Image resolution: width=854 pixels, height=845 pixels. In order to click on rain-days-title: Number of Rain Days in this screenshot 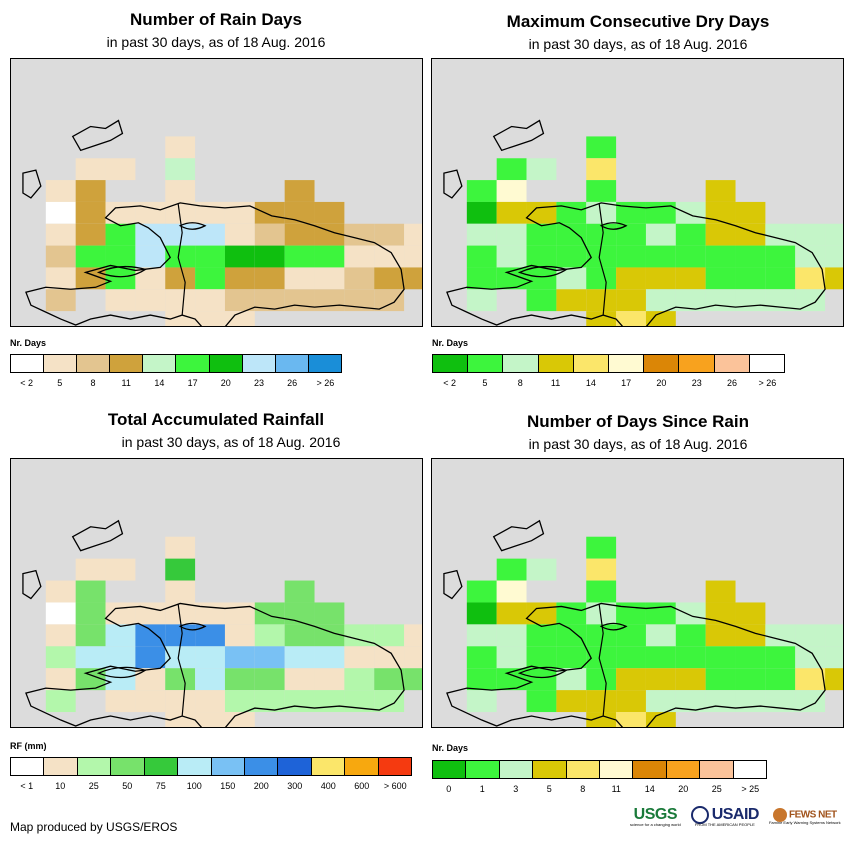, I will do `click(216, 19)`.